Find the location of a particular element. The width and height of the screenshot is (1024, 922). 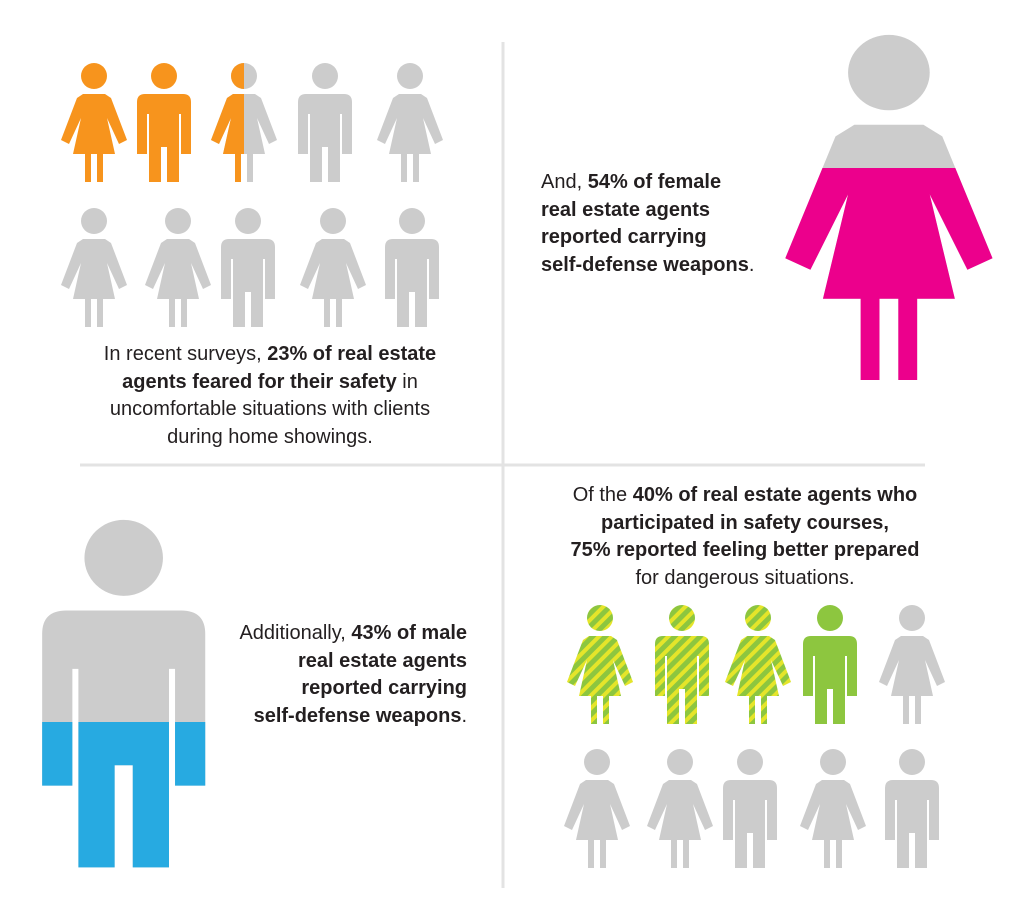

highlight-text: agents feared for their safety is located at coordinates (259, 381).